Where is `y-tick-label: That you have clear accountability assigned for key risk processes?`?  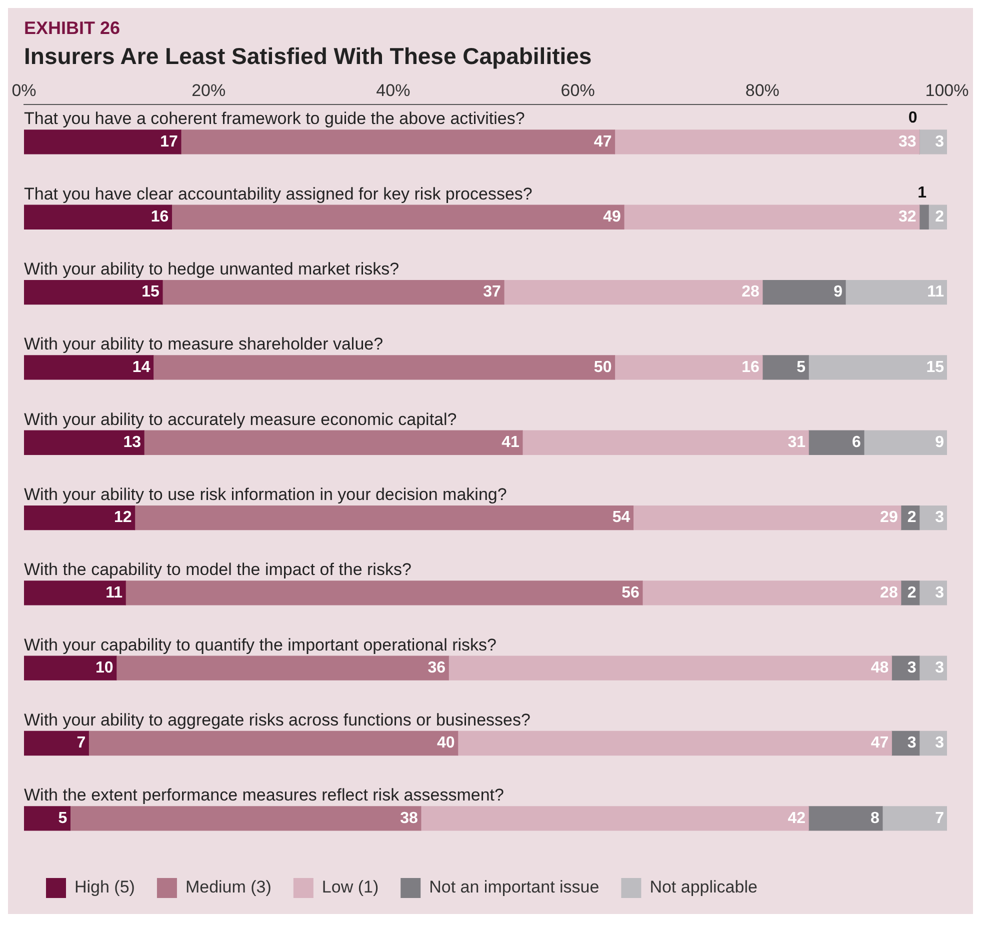 y-tick-label: That you have clear accountability assigned for key risk processes? is located at coordinates (278, 194).